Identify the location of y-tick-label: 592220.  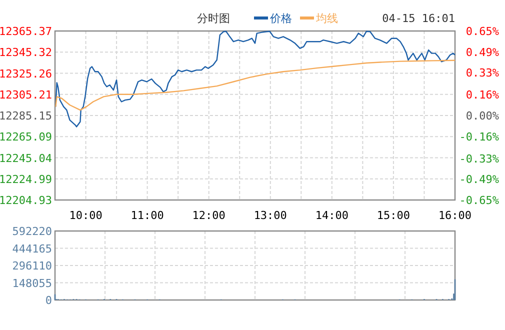
(32, 231).